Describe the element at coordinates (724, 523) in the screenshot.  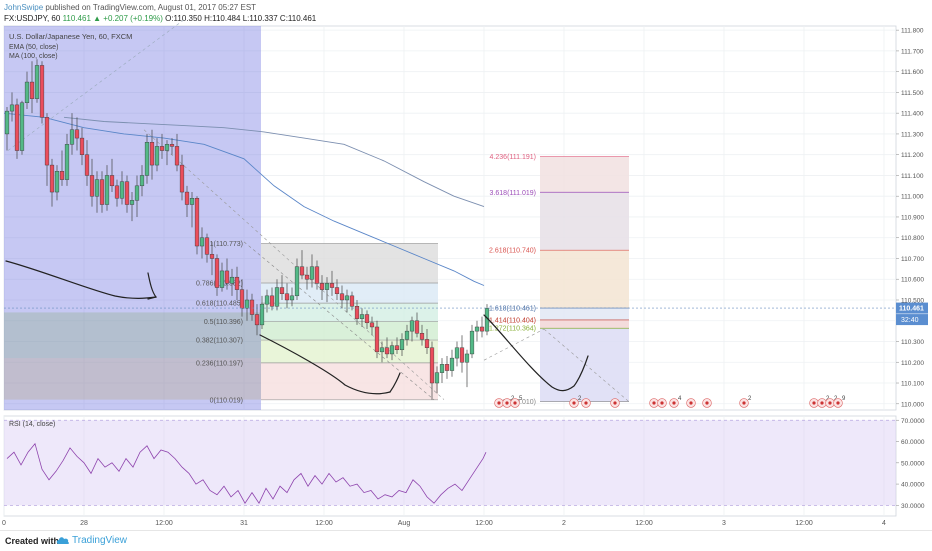
I see `x-tick-label: 3` at that location.